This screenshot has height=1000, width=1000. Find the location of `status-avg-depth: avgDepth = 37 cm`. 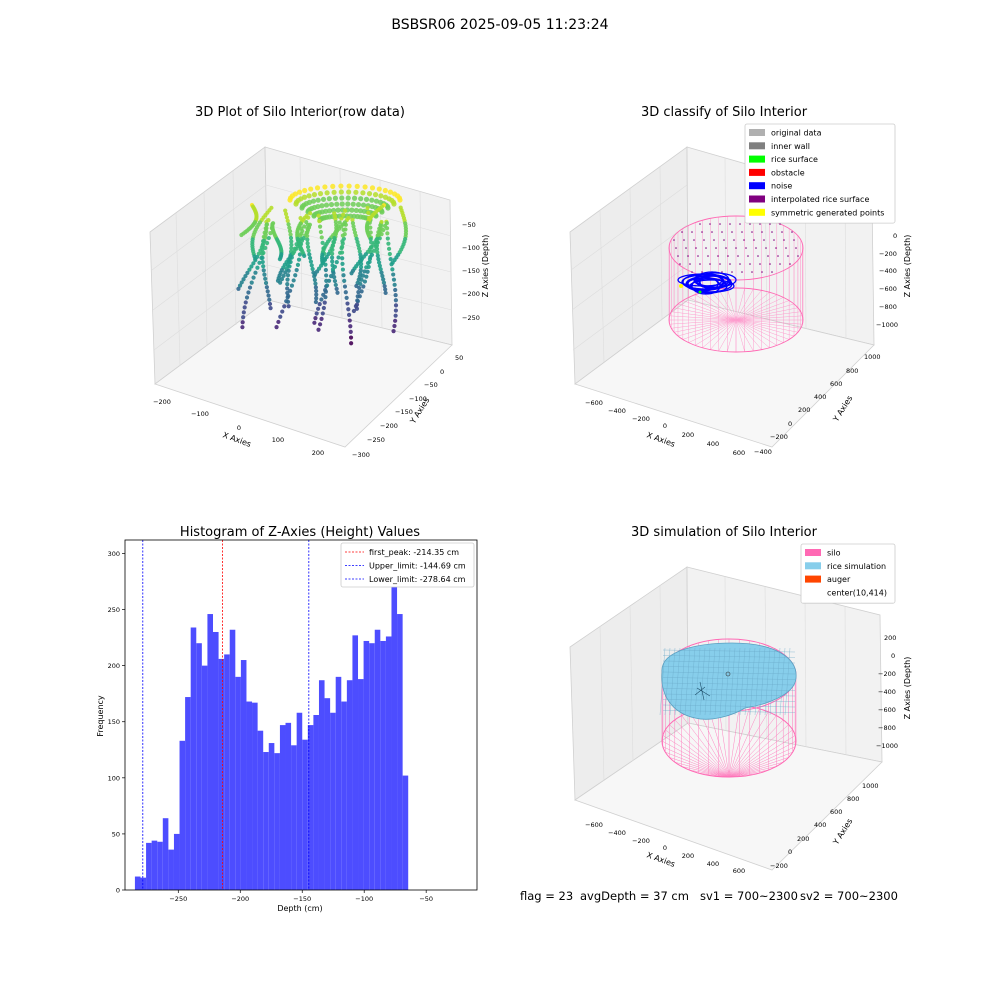

status-avg-depth: avgDepth = 37 cm is located at coordinates (634, 896).